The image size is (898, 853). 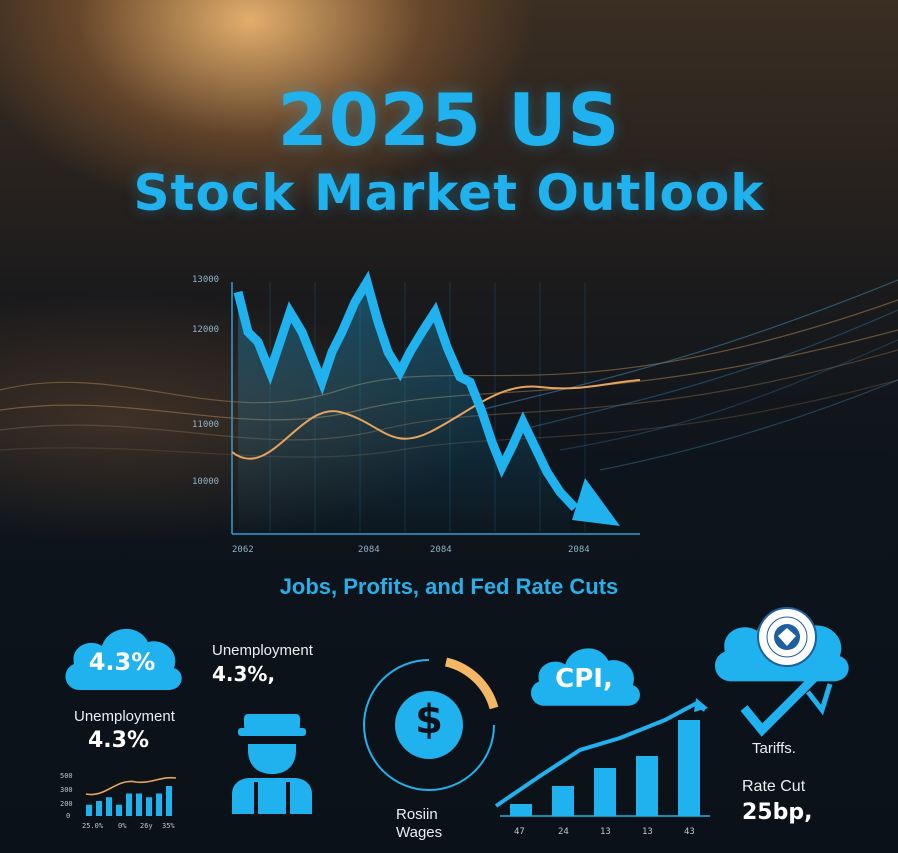 What do you see at coordinates (596, 502) in the screenshot?
I see `main-chart-arrow-head` at bounding box center [596, 502].